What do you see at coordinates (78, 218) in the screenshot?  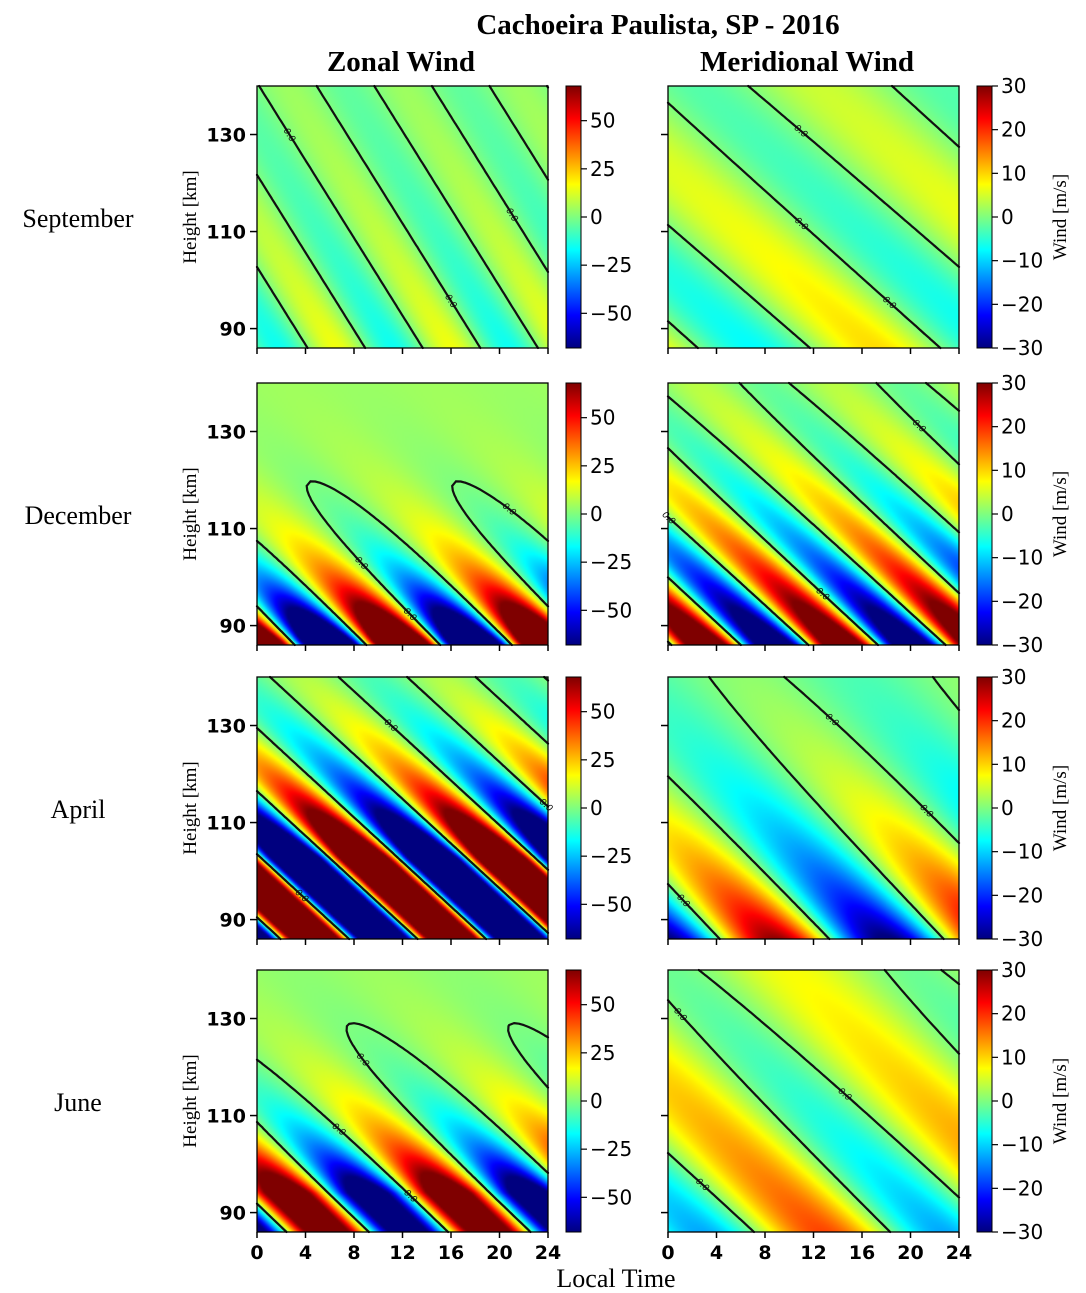 I see `row-label: September` at bounding box center [78, 218].